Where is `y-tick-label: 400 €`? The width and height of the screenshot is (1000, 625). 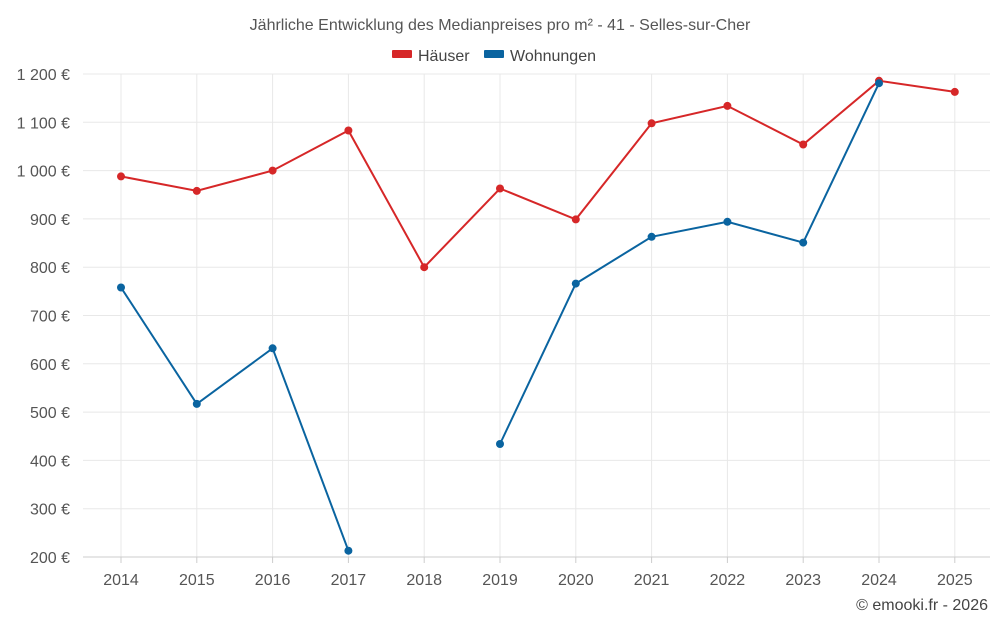 y-tick-label: 400 € is located at coordinates (50, 461).